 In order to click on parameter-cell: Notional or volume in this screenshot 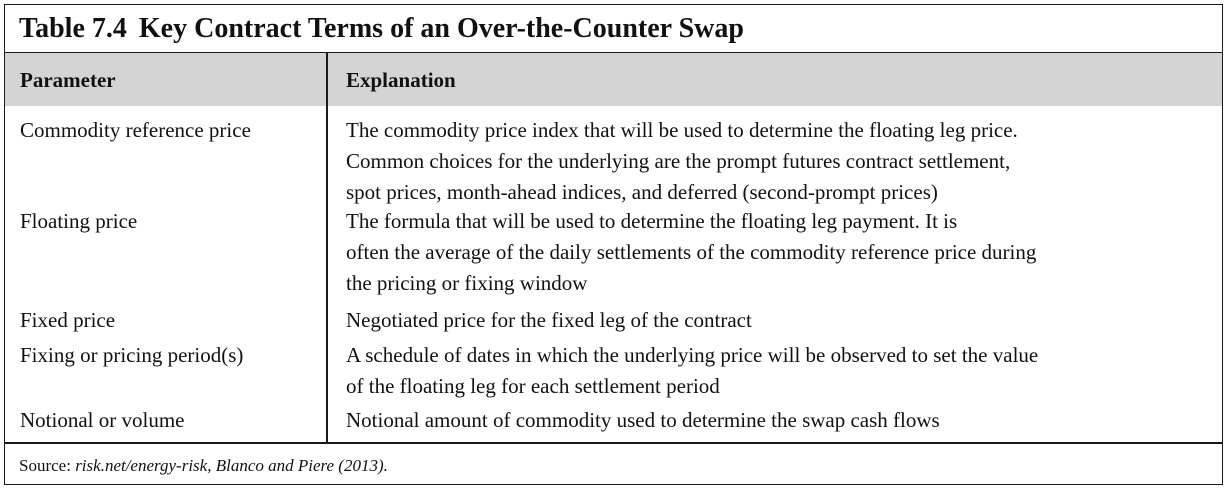, I will do `click(102, 420)`.